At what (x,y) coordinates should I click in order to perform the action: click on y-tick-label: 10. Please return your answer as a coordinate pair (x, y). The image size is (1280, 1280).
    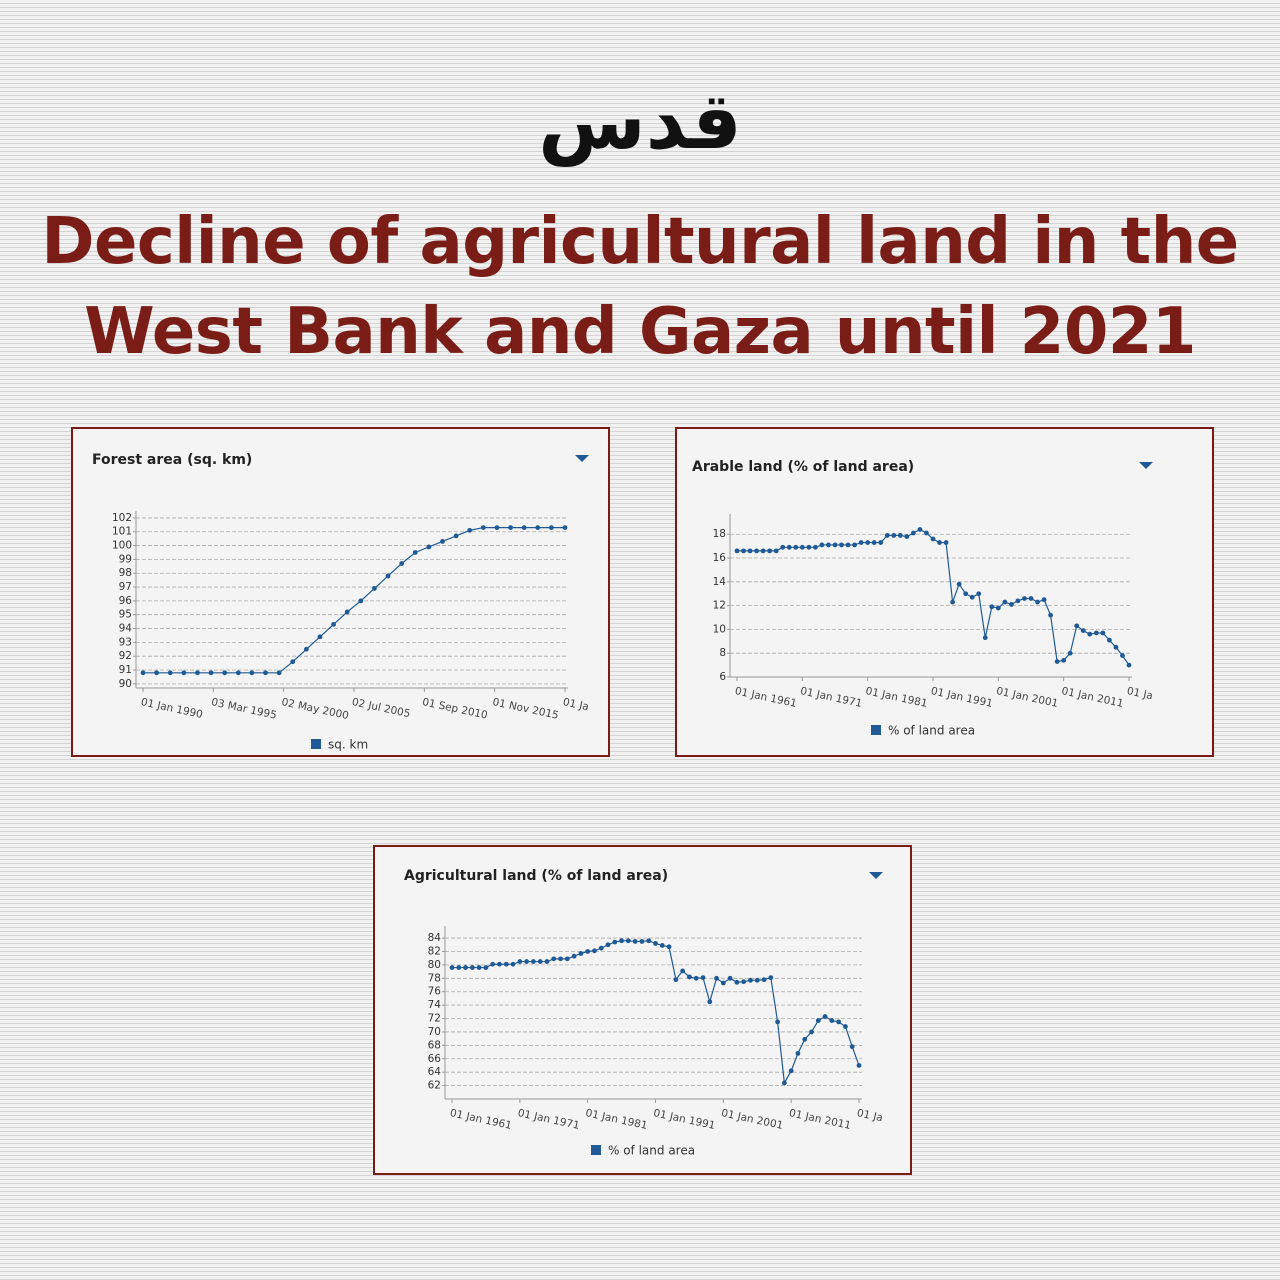
    Looking at the image, I should click on (719, 629).